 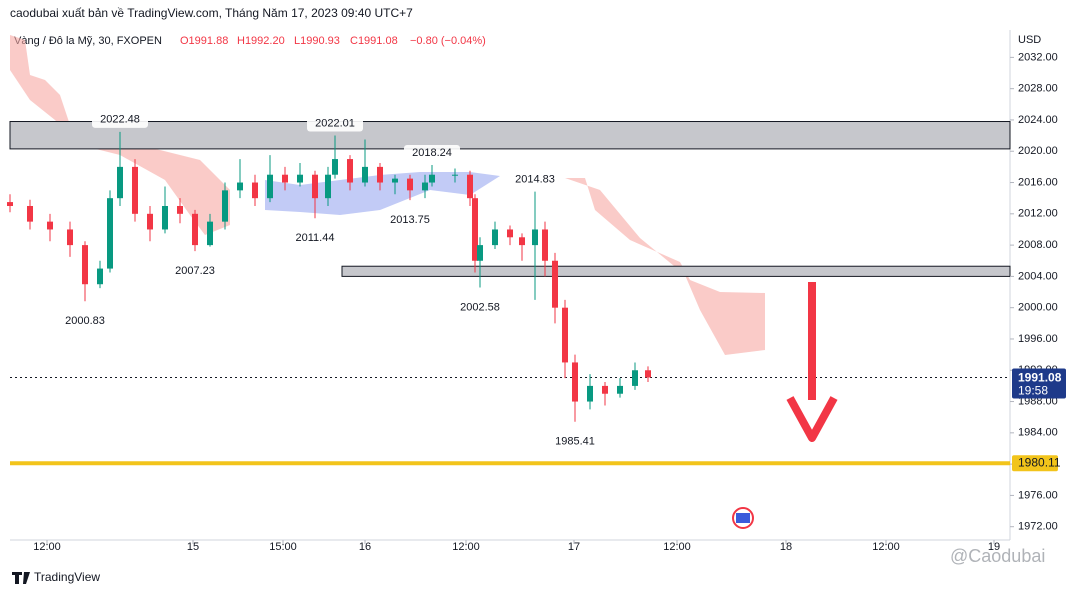 I want to click on y-tick-label: 2008.00, so click(x=1038, y=245).